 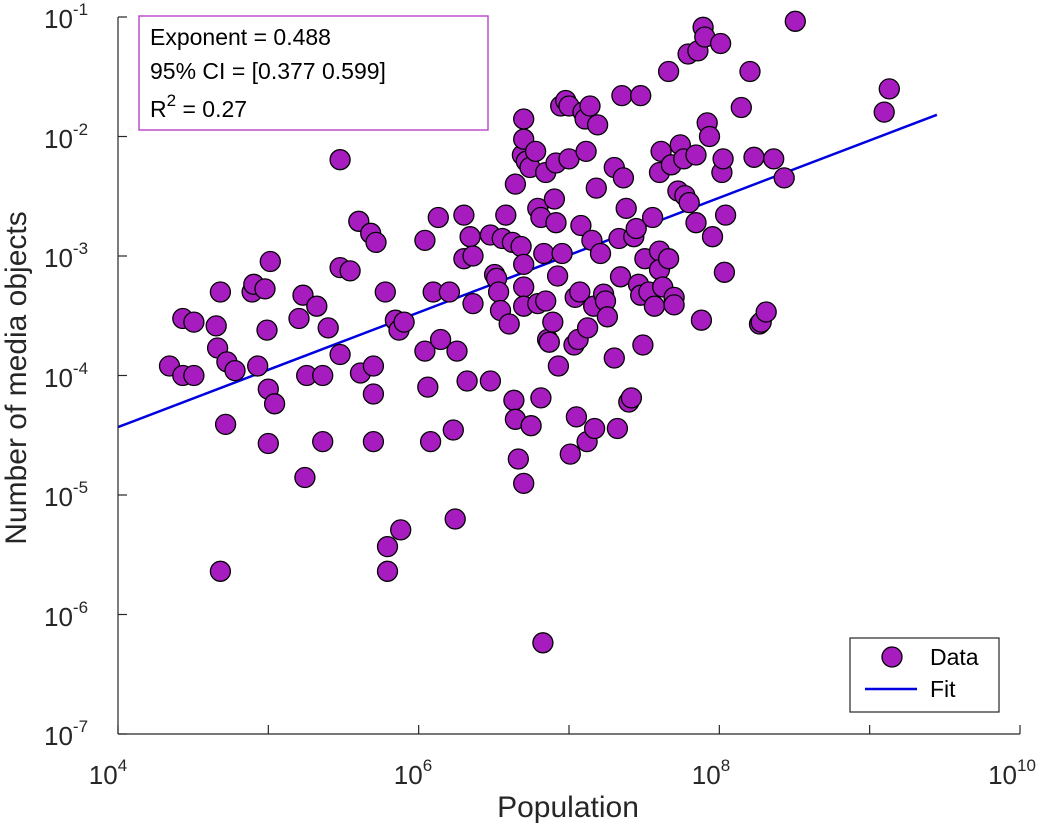 What do you see at coordinates (943, 689) in the screenshot?
I see `legend-fit-label: Fit` at bounding box center [943, 689].